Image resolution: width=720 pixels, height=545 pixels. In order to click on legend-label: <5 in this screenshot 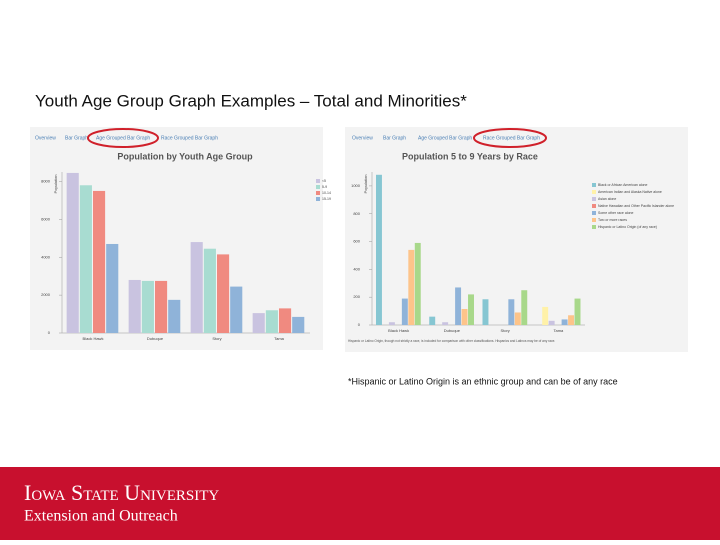, I will do `click(324, 181)`.